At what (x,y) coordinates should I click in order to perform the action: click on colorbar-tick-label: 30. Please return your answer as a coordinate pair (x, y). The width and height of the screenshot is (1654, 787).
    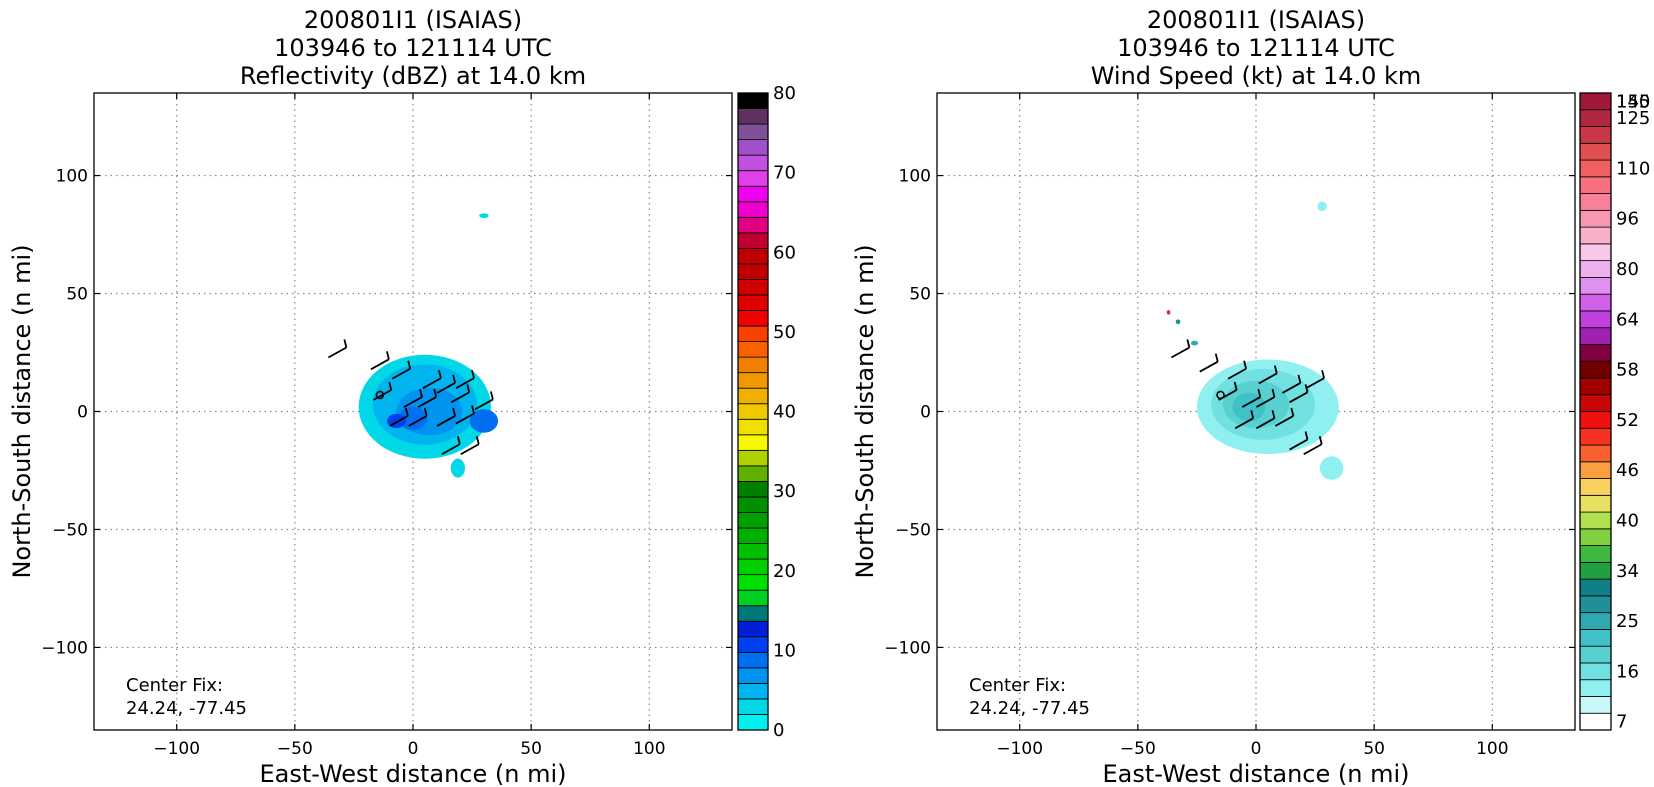
    Looking at the image, I should click on (784, 491).